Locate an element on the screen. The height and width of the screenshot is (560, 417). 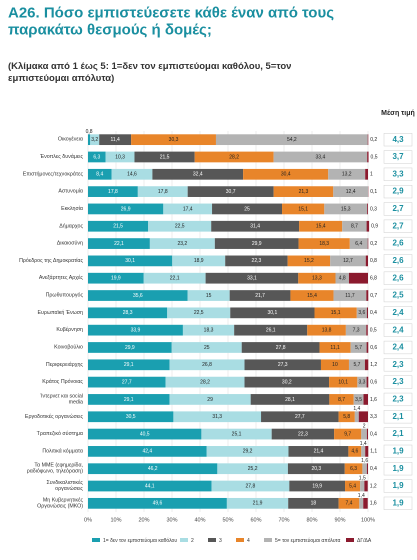
value-label: 13,2 is located at coordinates (347, 175).